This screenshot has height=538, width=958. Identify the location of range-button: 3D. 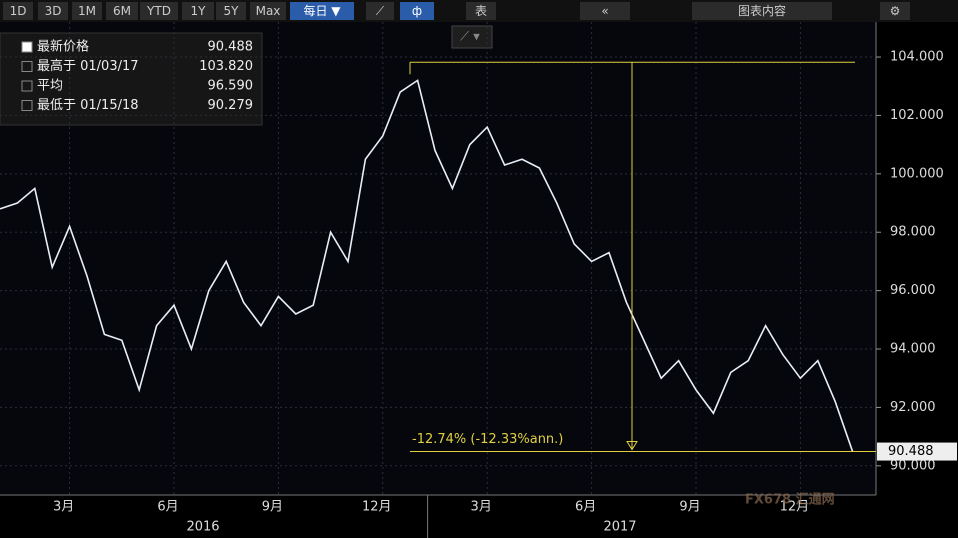
(53, 11).